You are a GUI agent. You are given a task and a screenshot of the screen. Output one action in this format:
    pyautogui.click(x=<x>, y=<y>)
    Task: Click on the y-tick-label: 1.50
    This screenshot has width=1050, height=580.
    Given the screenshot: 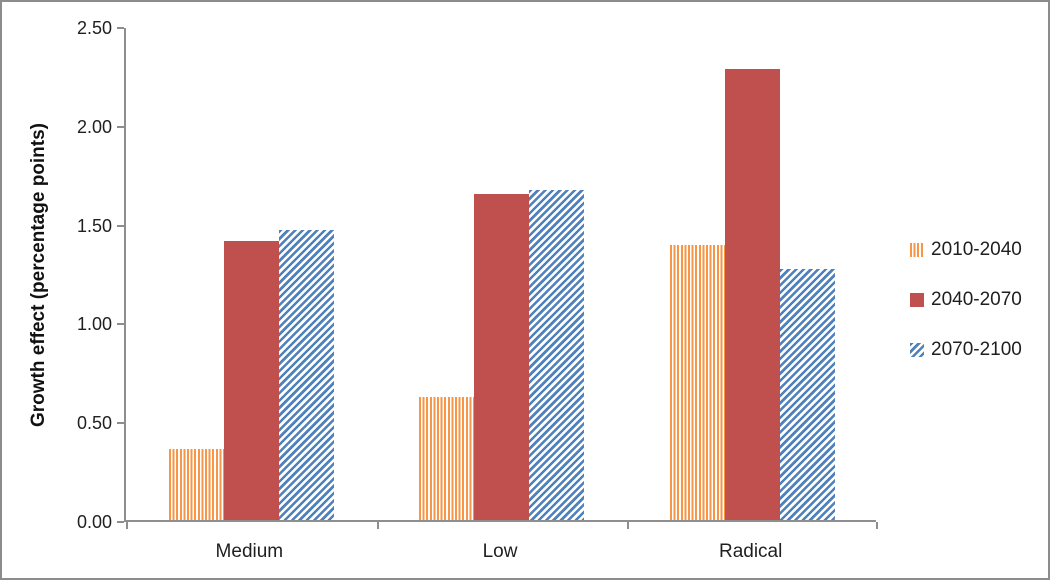 What is the action you would take?
    pyautogui.click(x=94, y=225)
    